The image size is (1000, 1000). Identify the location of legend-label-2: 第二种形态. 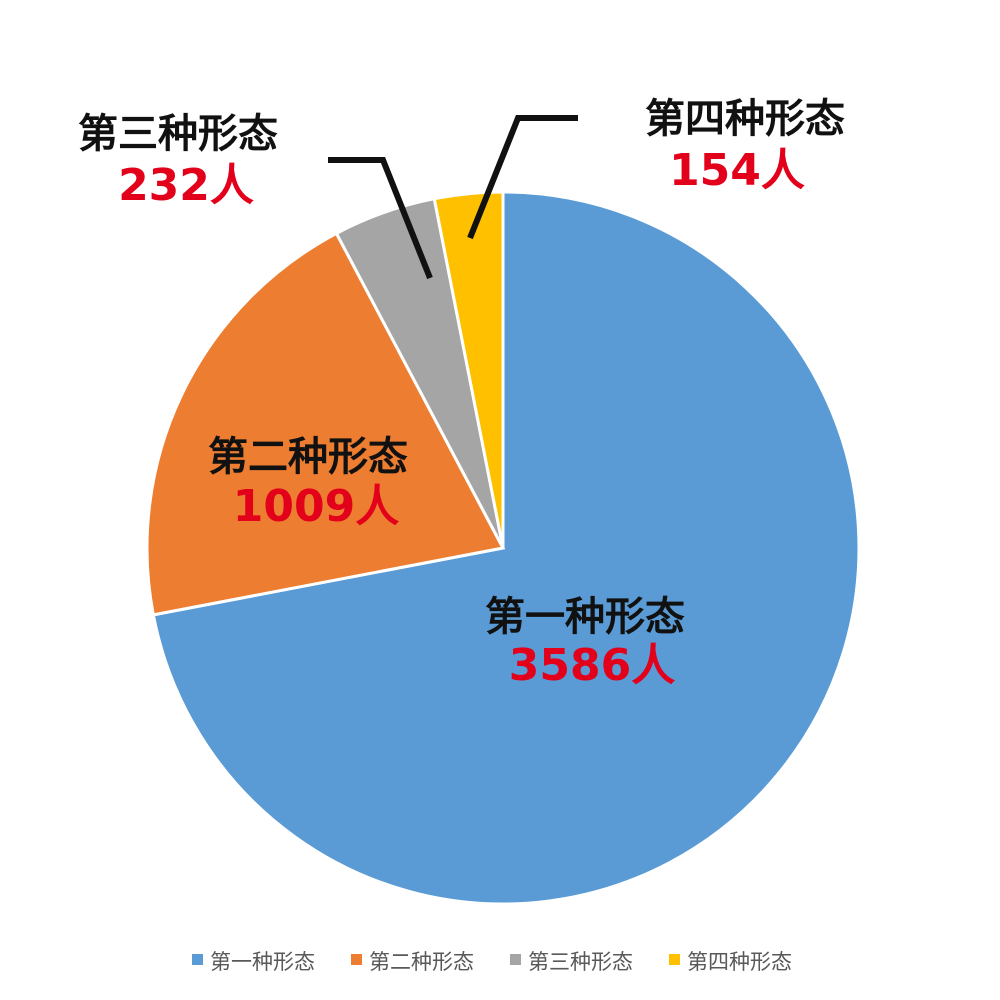
(421, 962).